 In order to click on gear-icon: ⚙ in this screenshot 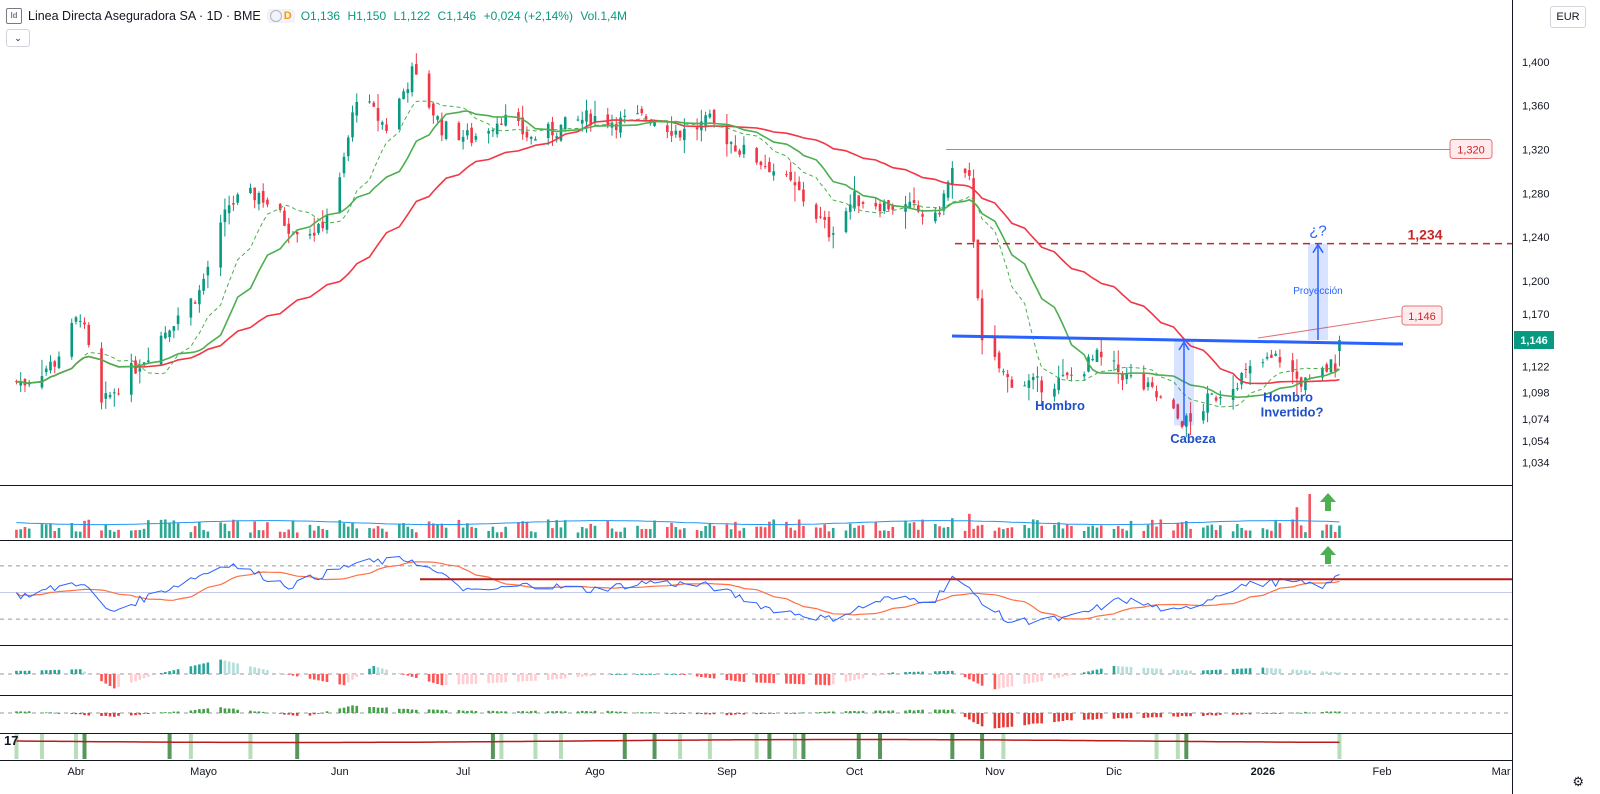, I will do `click(1578, 781)`.